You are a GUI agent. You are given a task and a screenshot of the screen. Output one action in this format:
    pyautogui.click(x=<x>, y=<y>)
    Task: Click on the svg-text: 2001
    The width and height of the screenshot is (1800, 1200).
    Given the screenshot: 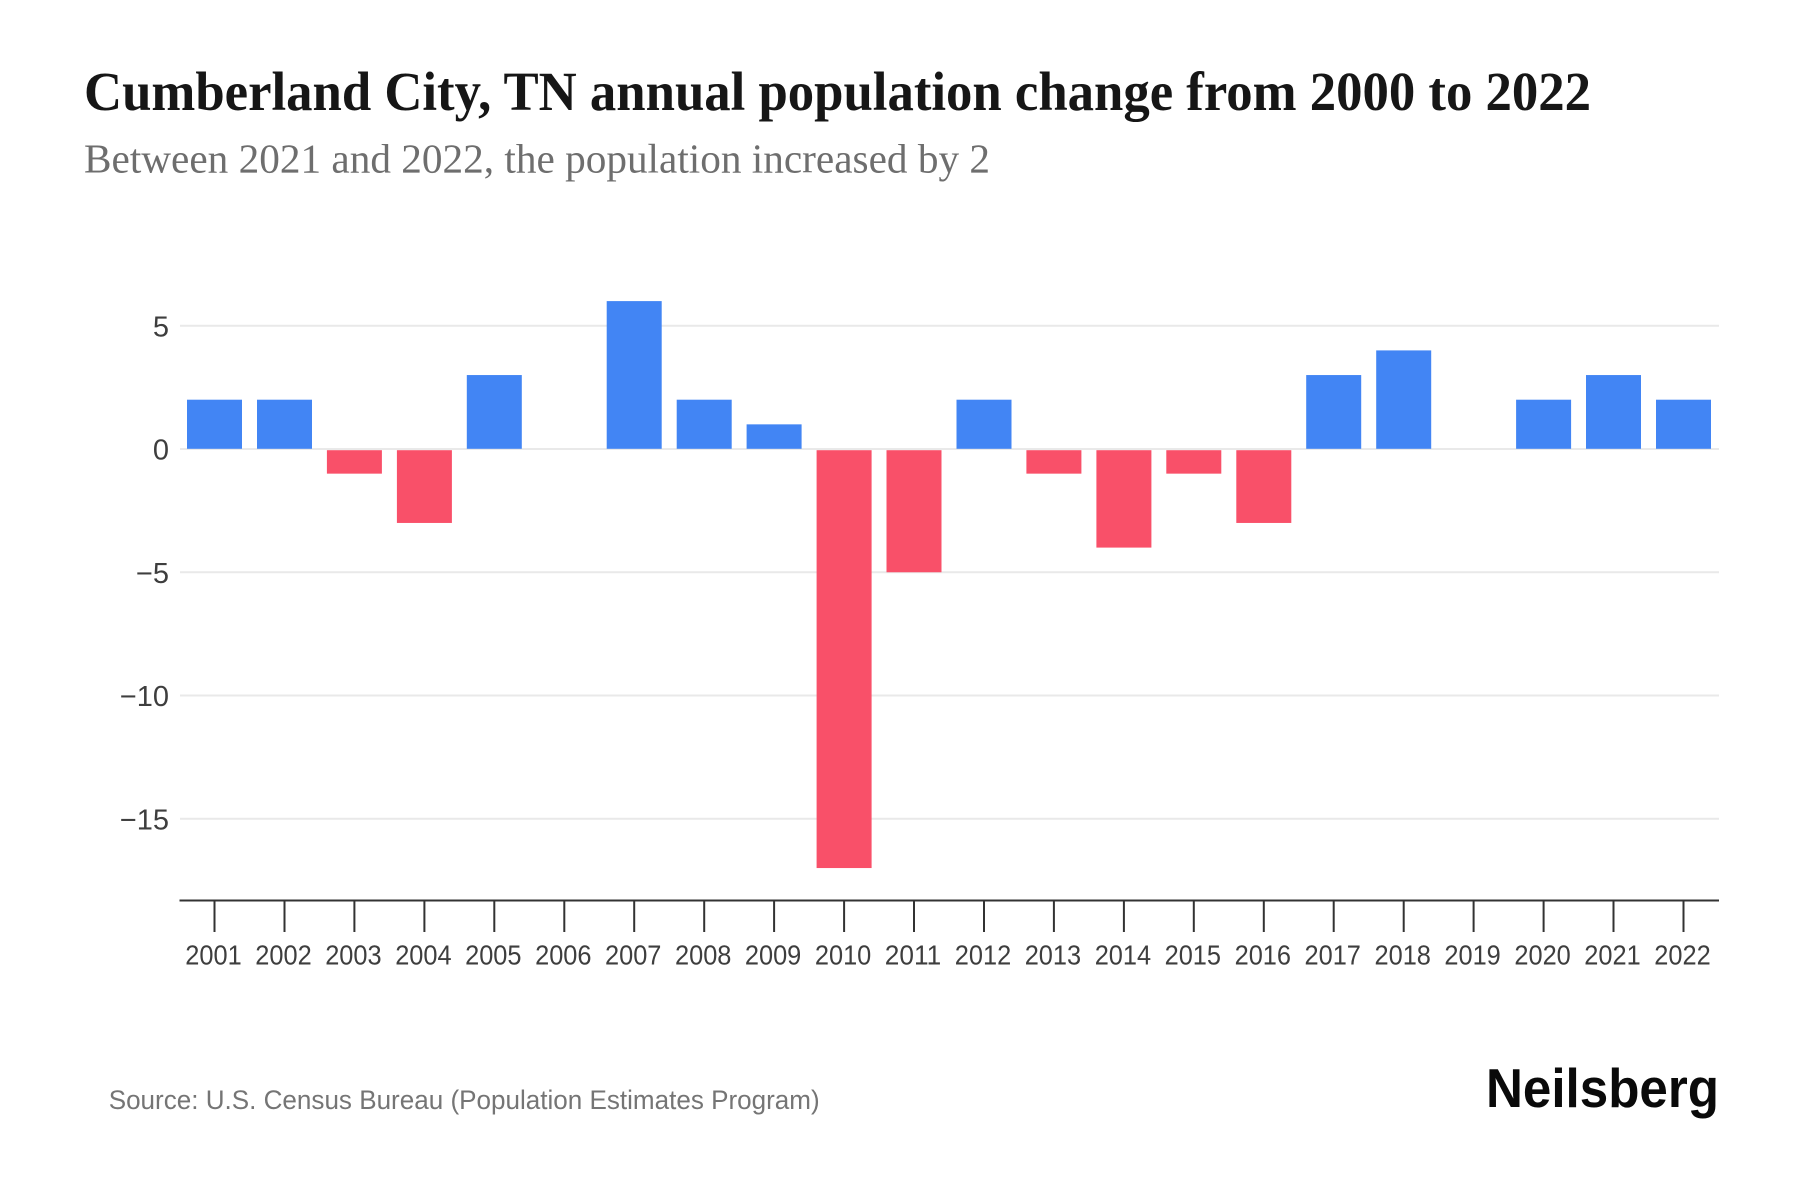 What is the action you would take?
    pyautogui.click(x=213, y=954)
    